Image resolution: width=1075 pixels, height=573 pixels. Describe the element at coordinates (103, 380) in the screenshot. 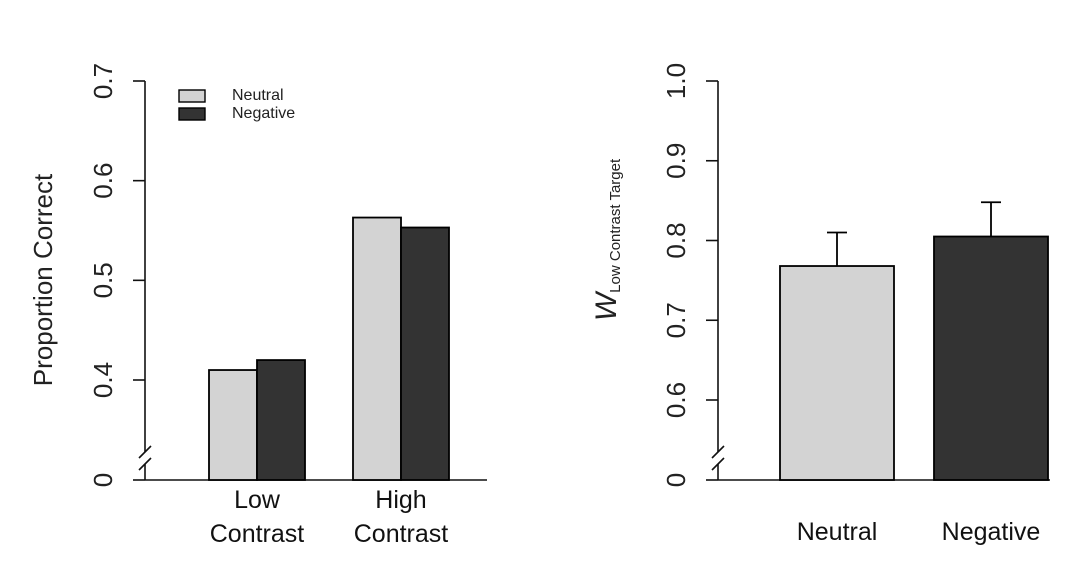

I see `y-tick-label: 0.4` at that location.